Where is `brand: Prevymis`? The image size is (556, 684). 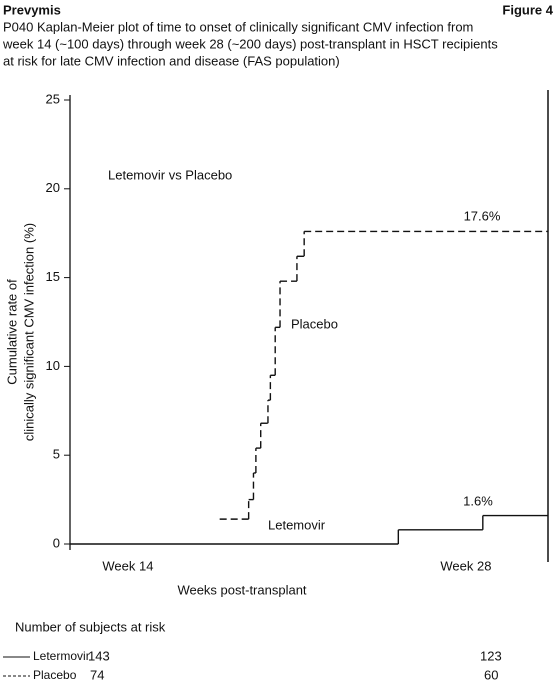 brand: Prevymis is located at coordinates (32, 9).